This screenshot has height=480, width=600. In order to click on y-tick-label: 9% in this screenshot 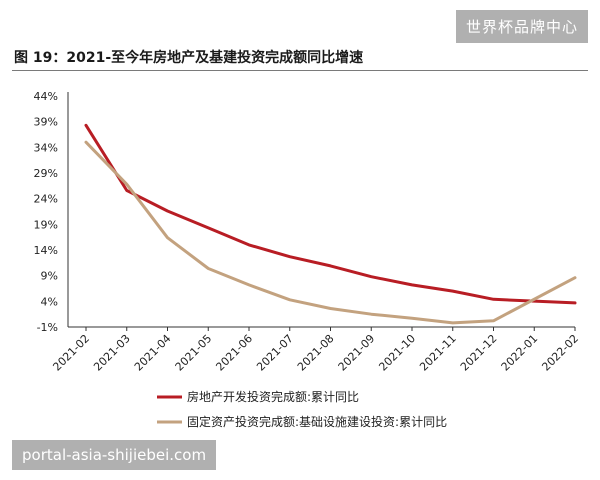, I will do `click(49, 276)`.